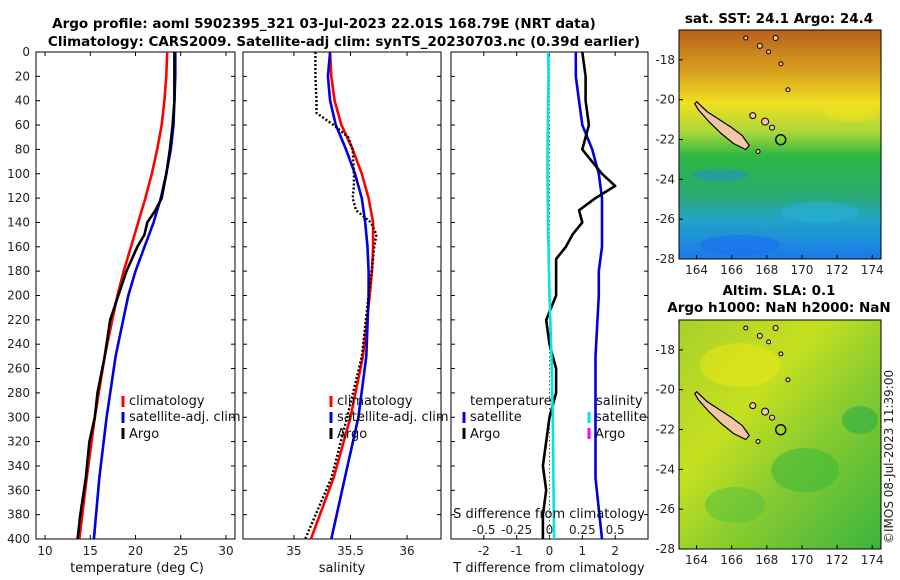  I want to click on depth-tick-label: 380, so click(18, 515).